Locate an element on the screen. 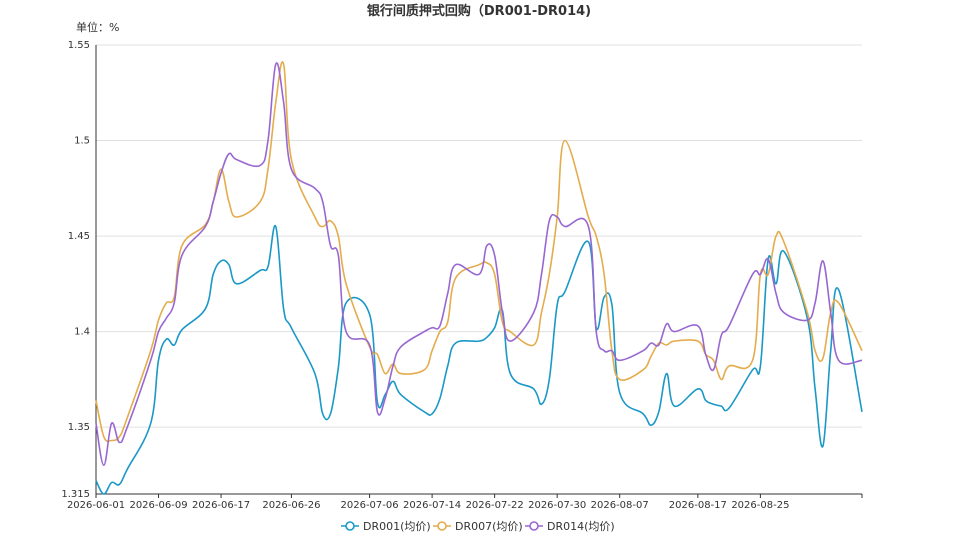  y-tick-label: 1.5 is located at coordinates (82, 141).